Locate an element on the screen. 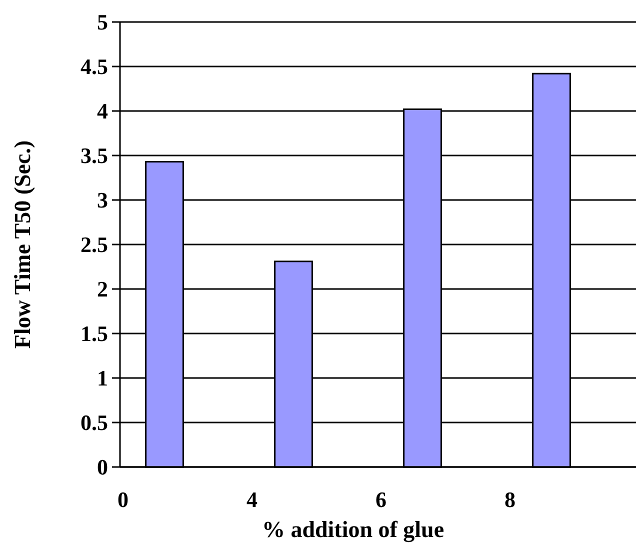  x-tick-label: 8 is located at coordinates (510, 499).